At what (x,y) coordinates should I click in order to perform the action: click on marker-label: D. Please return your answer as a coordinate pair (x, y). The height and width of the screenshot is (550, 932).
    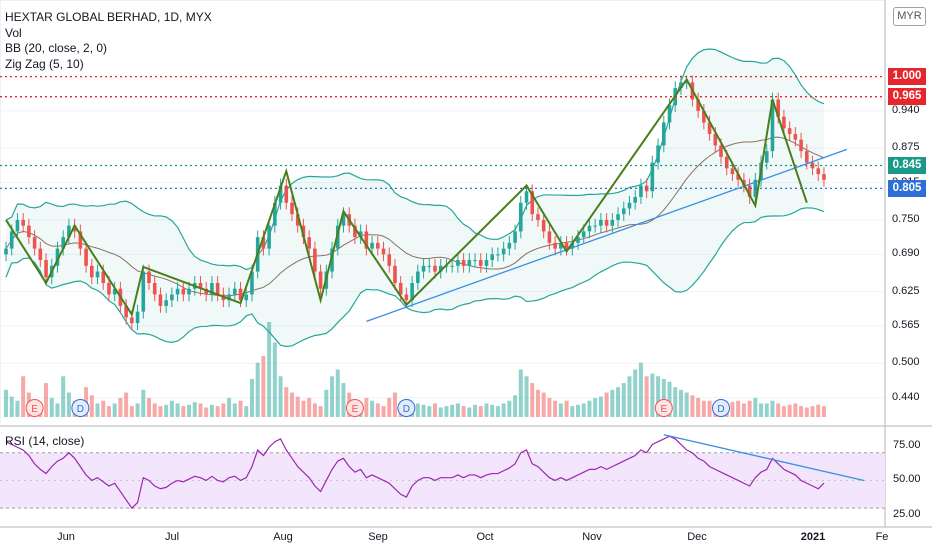
    Looking at the image, I should click on (406, 409).